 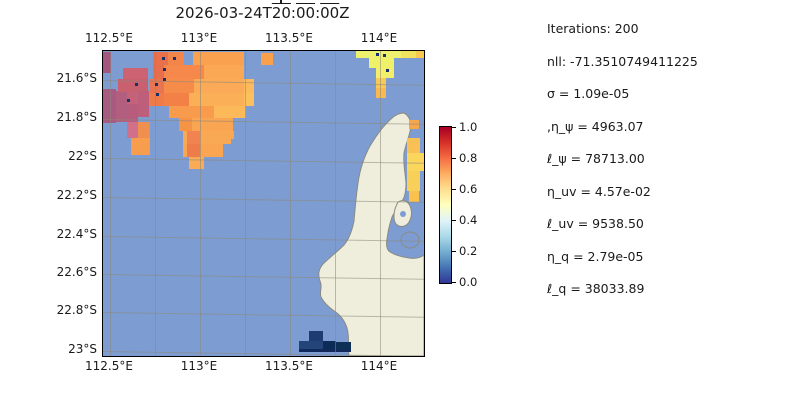 I want to click on y-tick-label: 21.6°S, so click(x=76, y=78).